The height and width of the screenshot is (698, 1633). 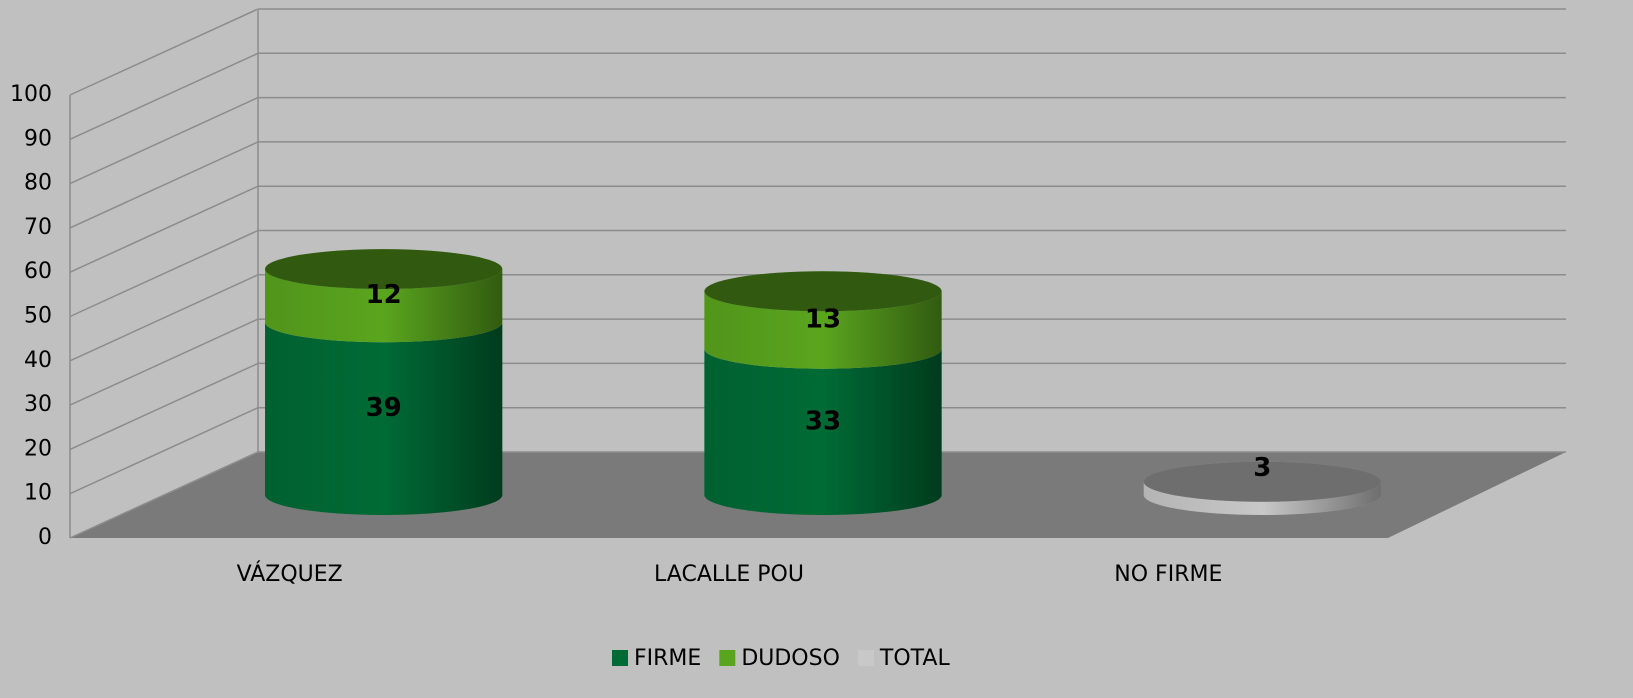 I want to click on y-tick-label: 100, so click(x=31, y=94).